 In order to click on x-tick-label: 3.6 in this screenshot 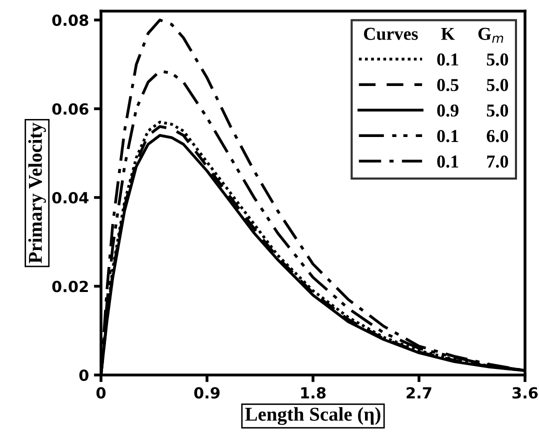, I will do `click(525, 393)`.